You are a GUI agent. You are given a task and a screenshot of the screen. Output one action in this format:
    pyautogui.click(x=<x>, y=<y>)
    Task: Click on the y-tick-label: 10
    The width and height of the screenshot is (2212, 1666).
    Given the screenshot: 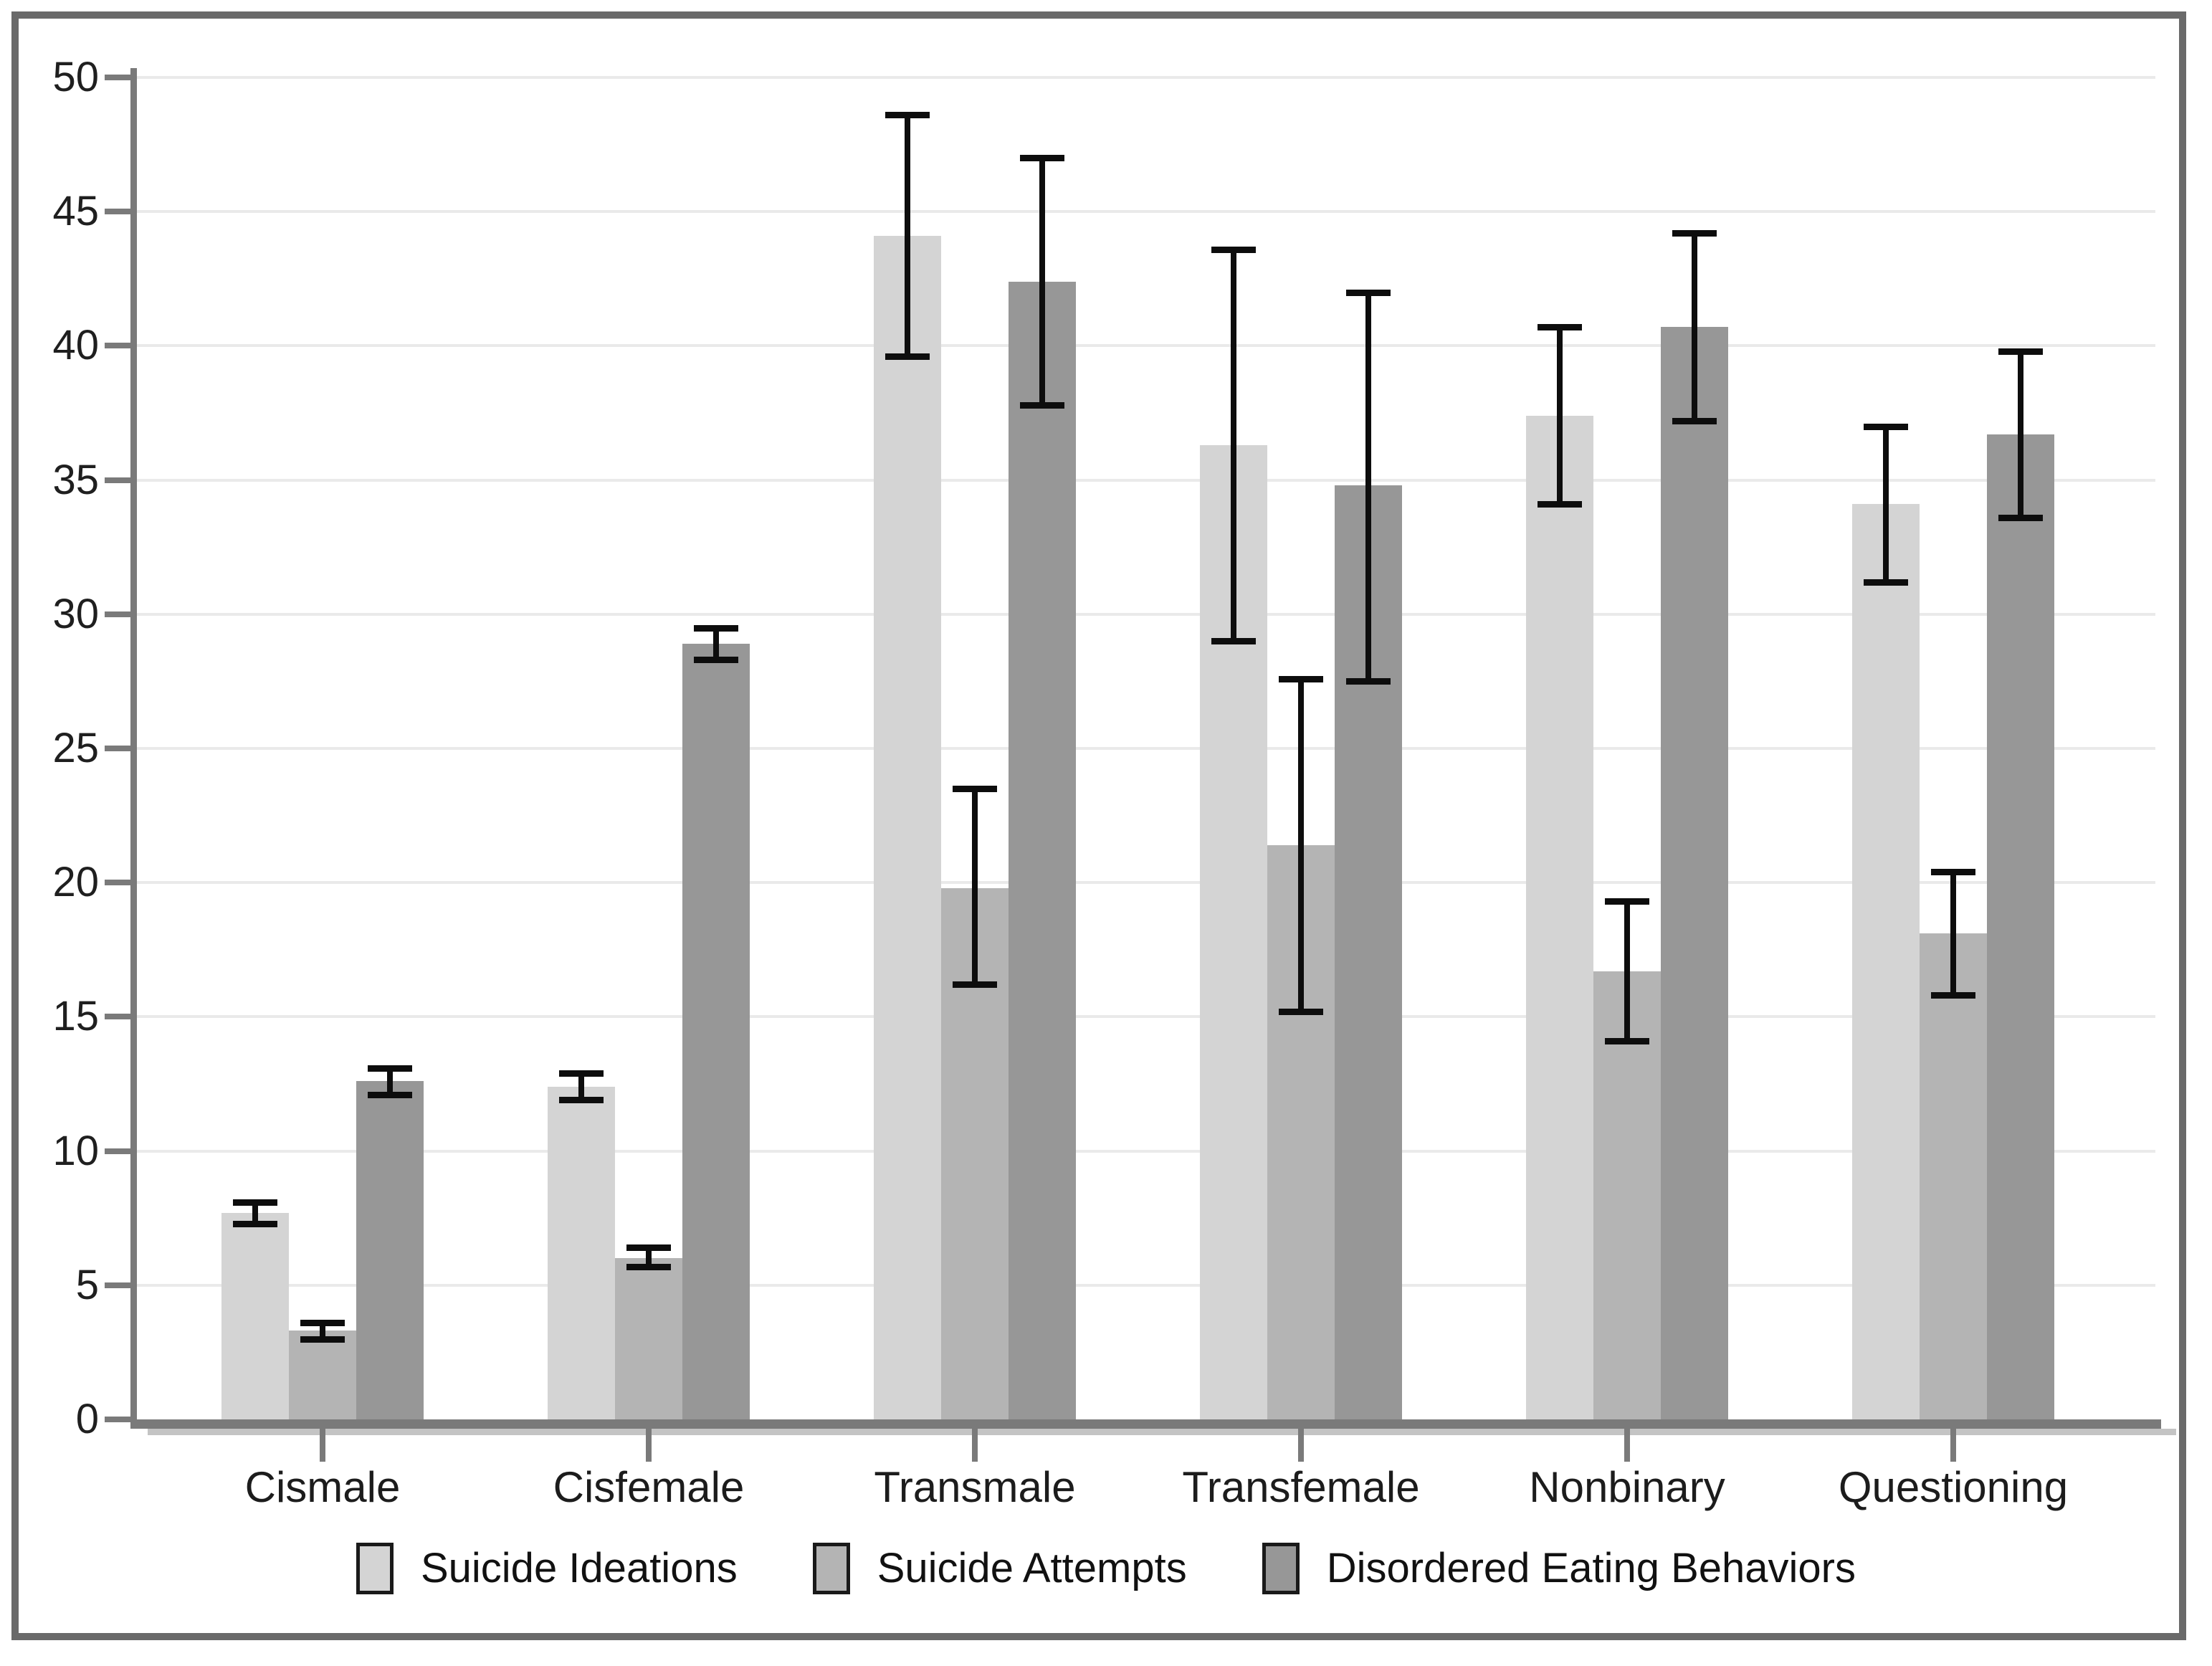 What is the action you would take?
    pyautogui.click(x=76, y=1150)
    